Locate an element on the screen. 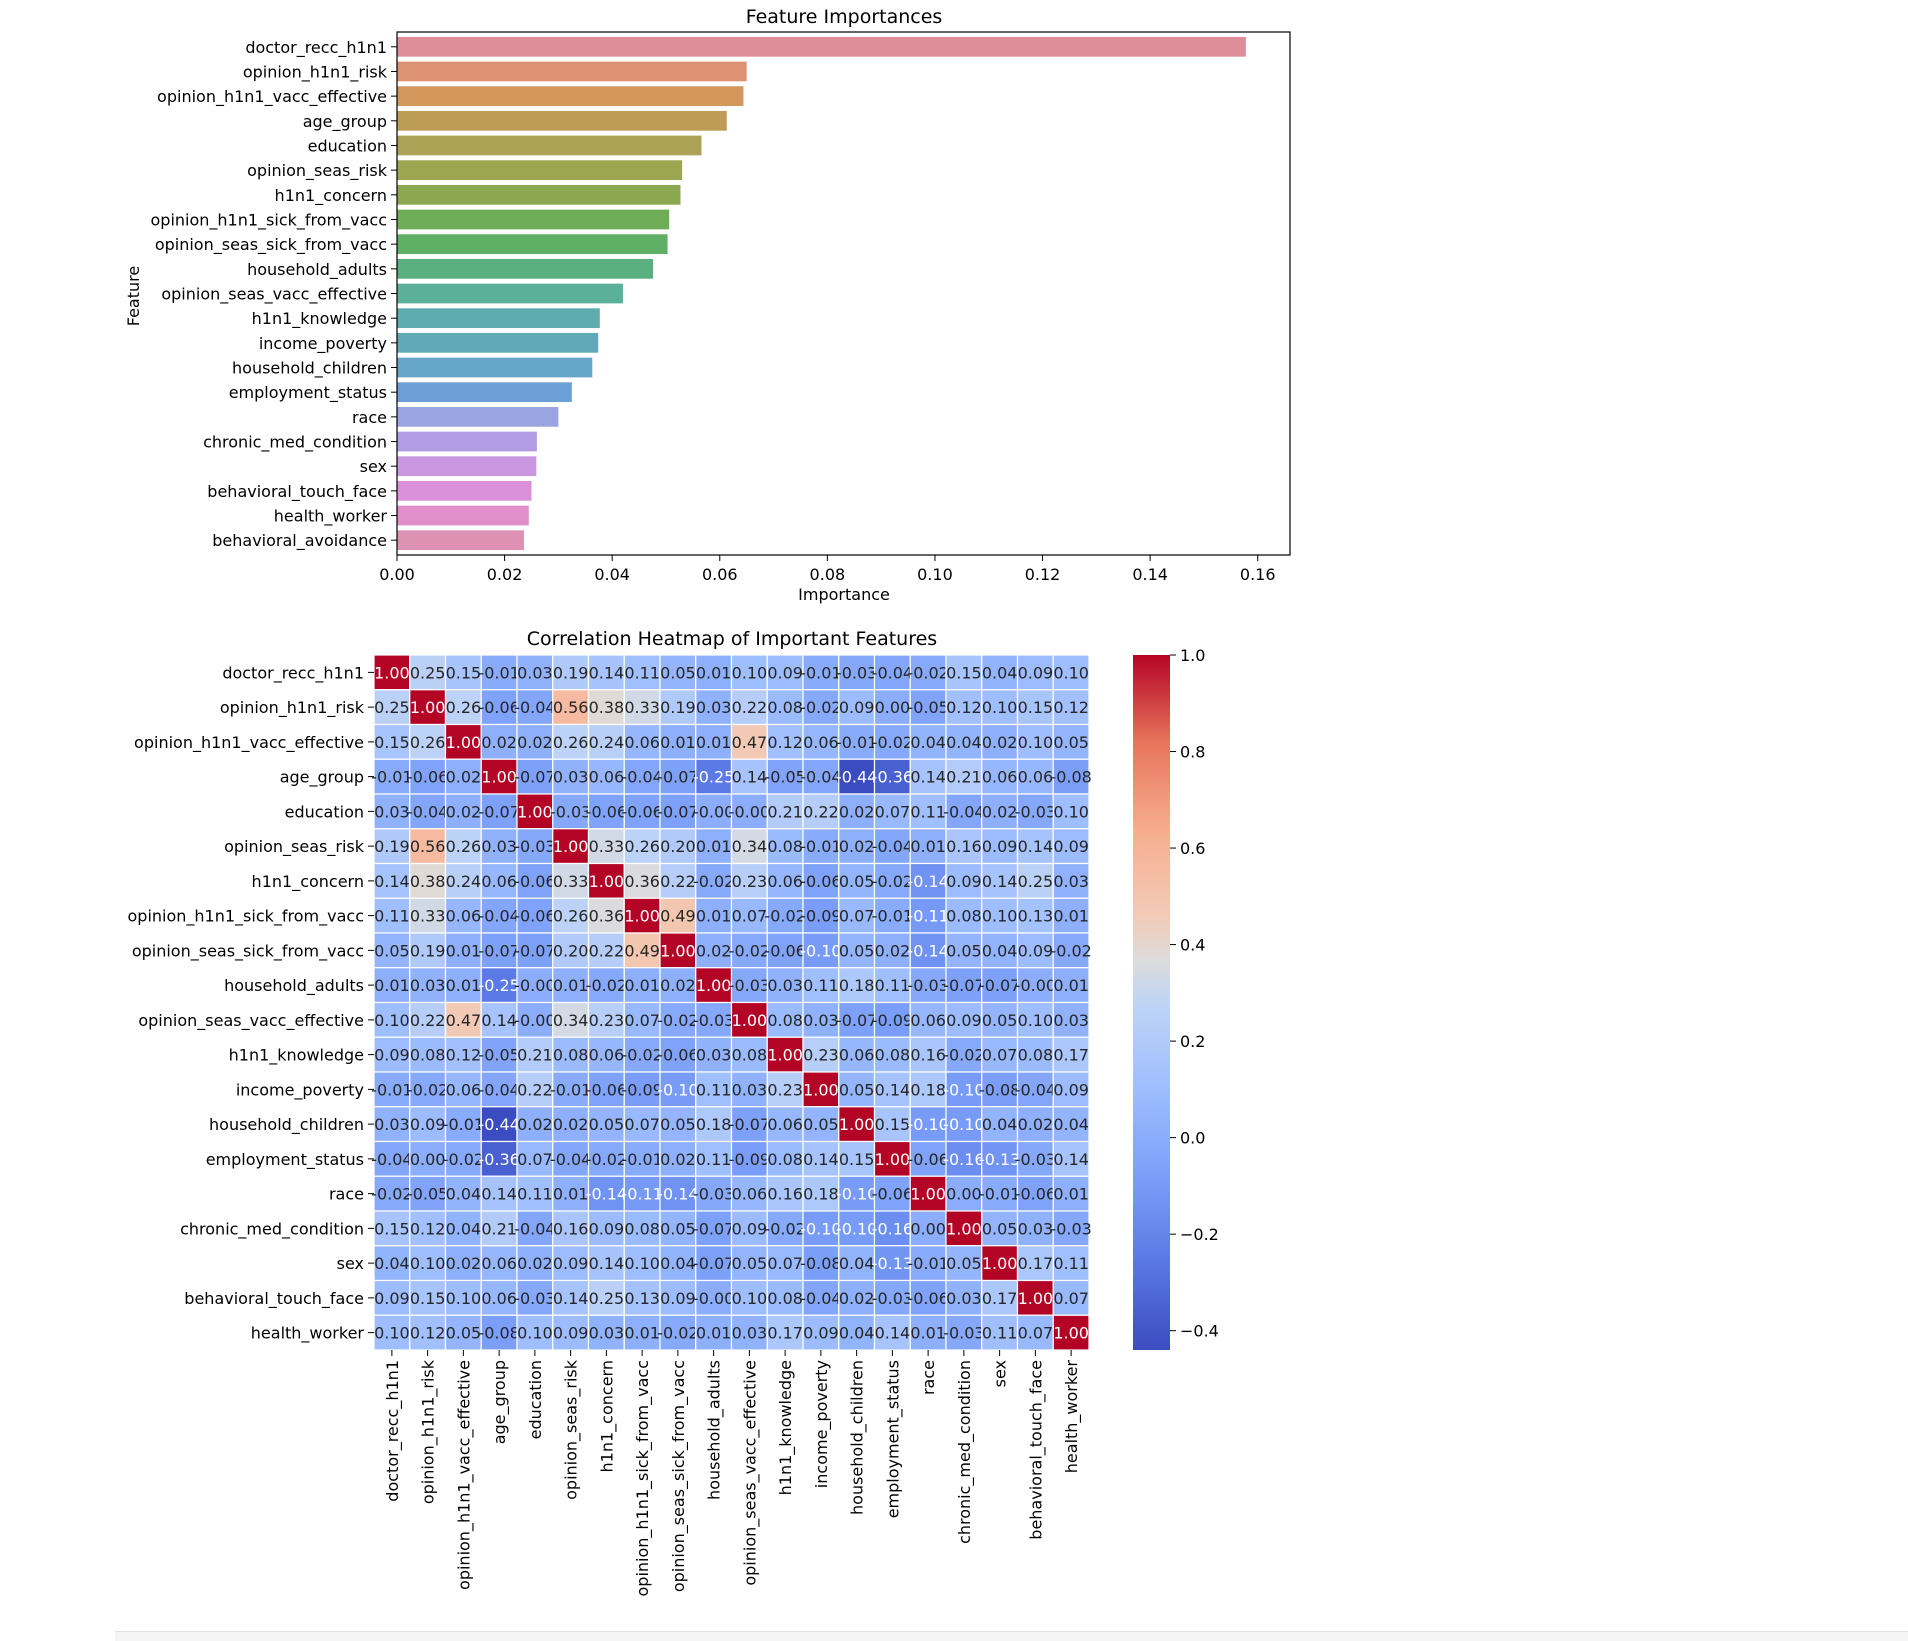 This screenshot has height=1641, width=1908. colorbar-tick-label: −0.2 is located at coordinates (1199, 1234).